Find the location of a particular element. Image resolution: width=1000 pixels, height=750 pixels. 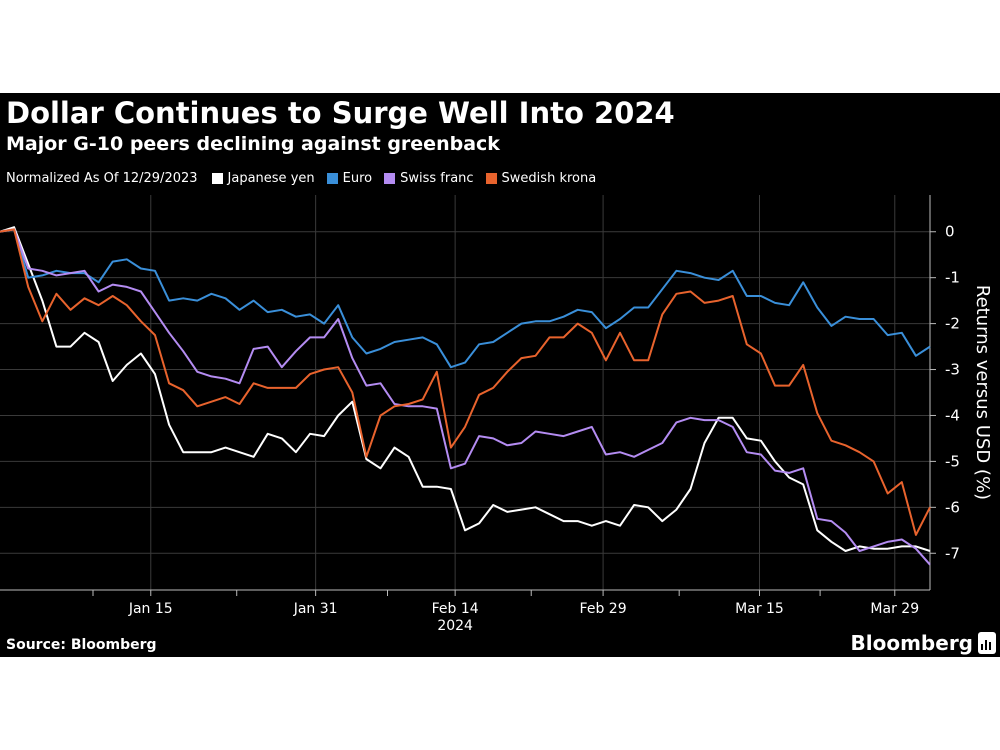

legend-item-franc: Swiss franc is located at coordinates (429, 178).